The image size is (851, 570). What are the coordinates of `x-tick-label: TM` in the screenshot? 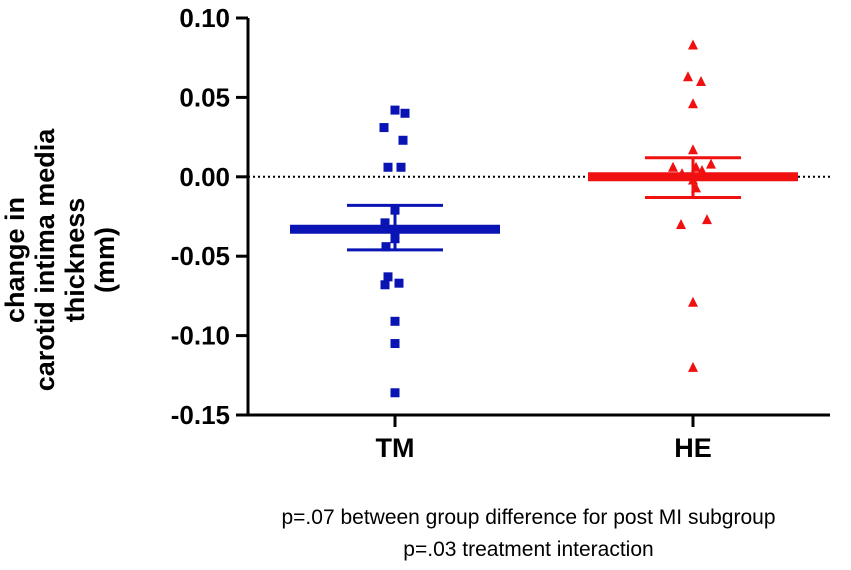 It's located at (395, 448).